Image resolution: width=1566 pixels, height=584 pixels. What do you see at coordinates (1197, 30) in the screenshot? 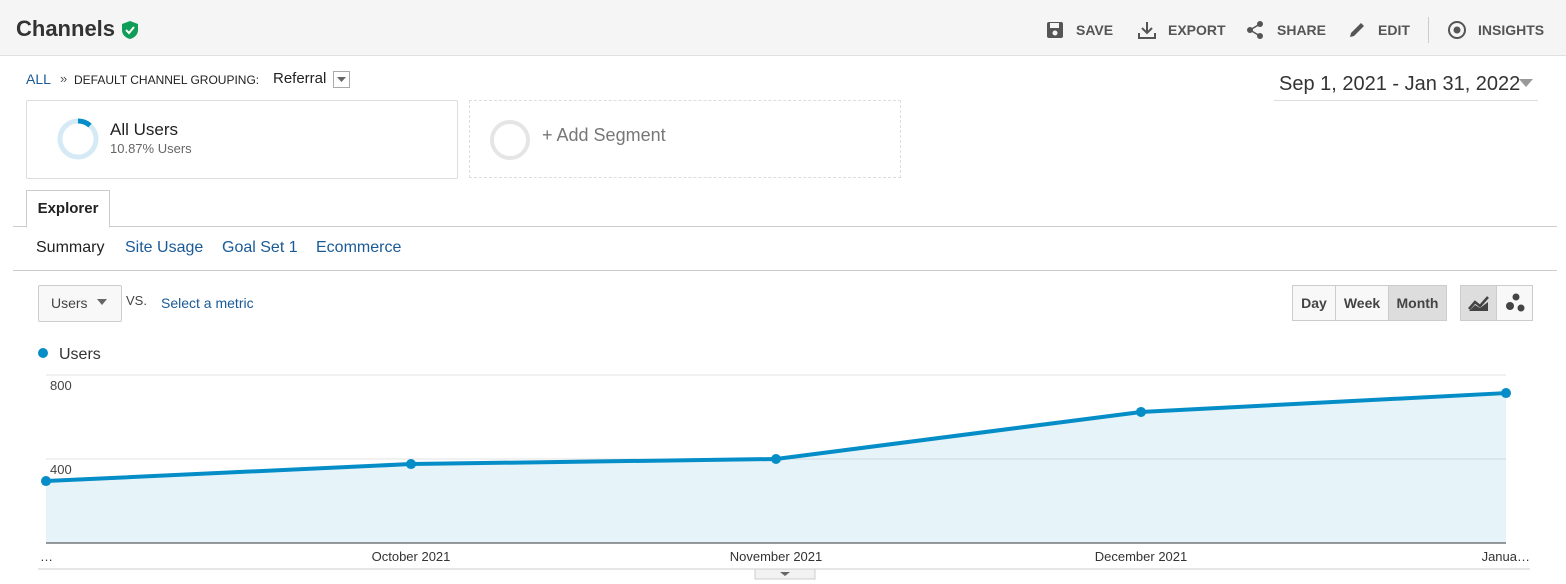
I see `export-button: EXPORT` at bounding box center [1197, 30].